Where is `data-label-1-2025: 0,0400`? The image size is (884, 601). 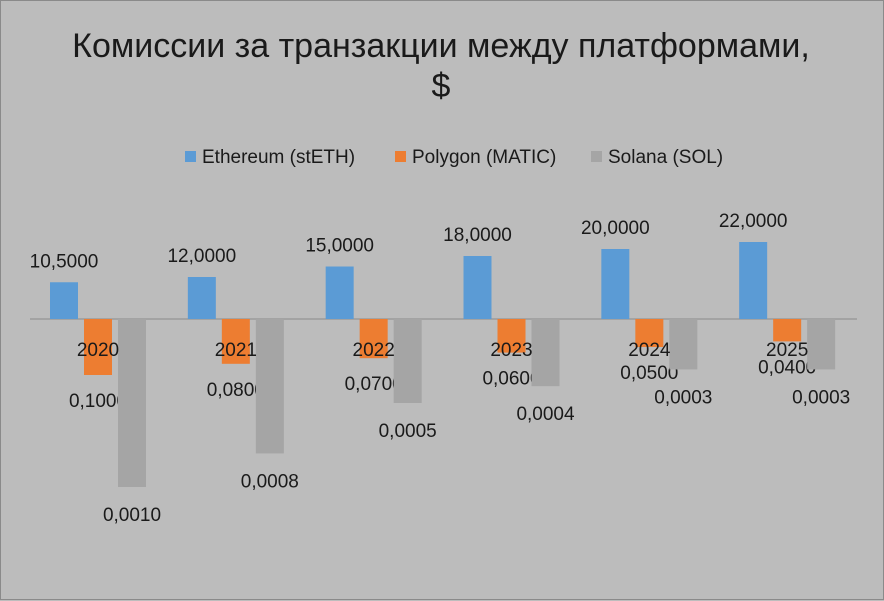
data-label-1-2025: 0,0400 is located at coordinates (787, 367).